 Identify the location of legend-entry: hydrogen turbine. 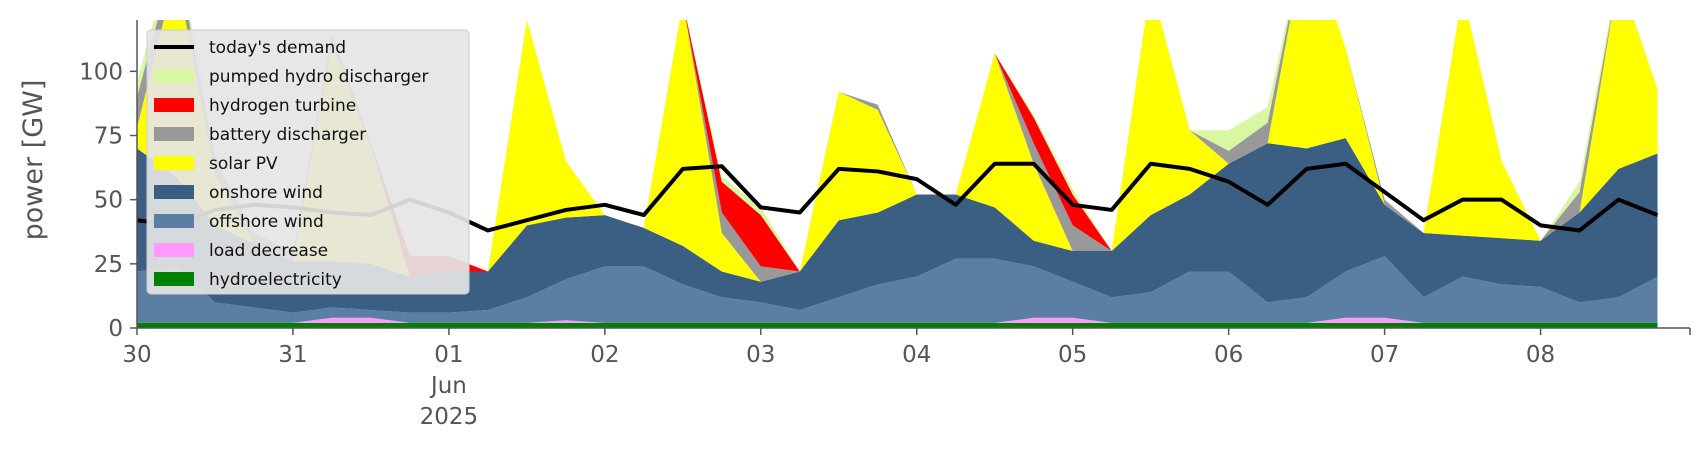
(255, 106).